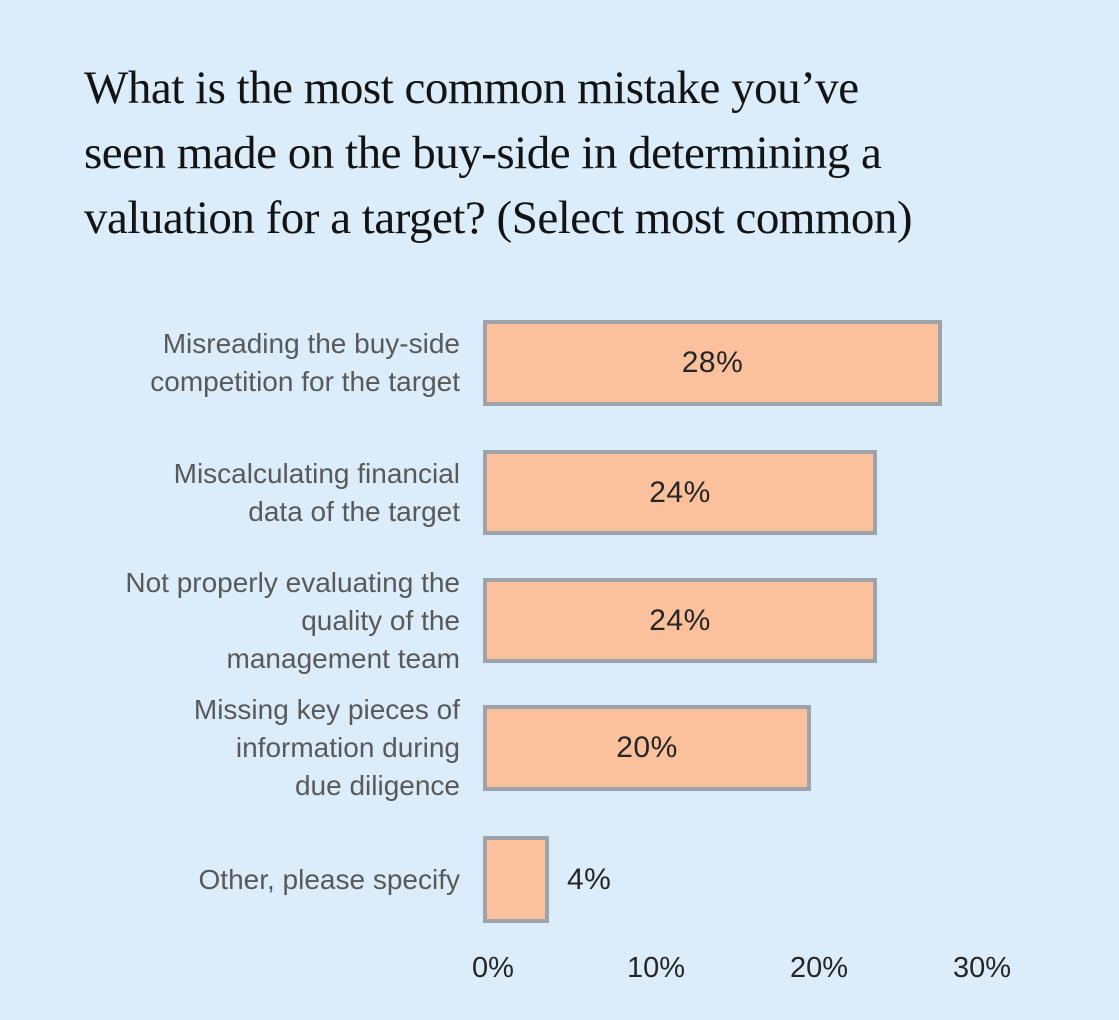  Describe the element at coordinates (377, 785) in the screenshot. I see `category-label-line: due diligence` at that location.